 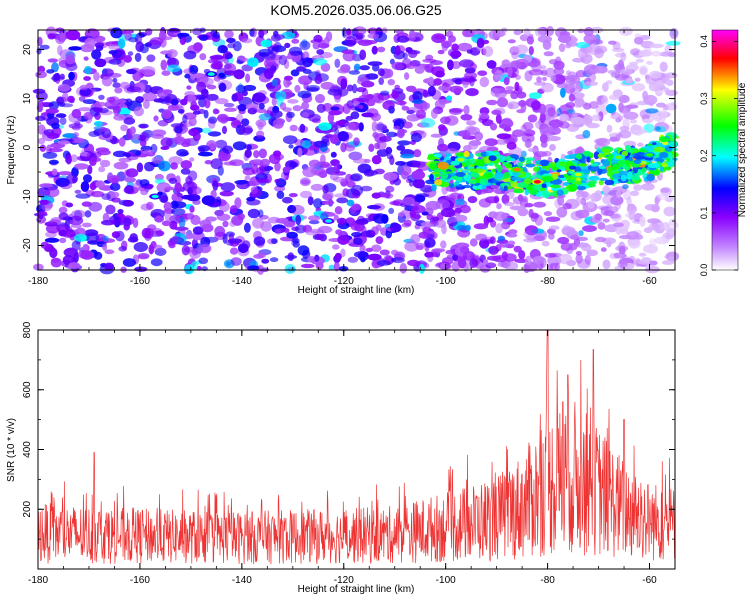 I want to click on x-tick-label: -160, so click(x=140, y=580).